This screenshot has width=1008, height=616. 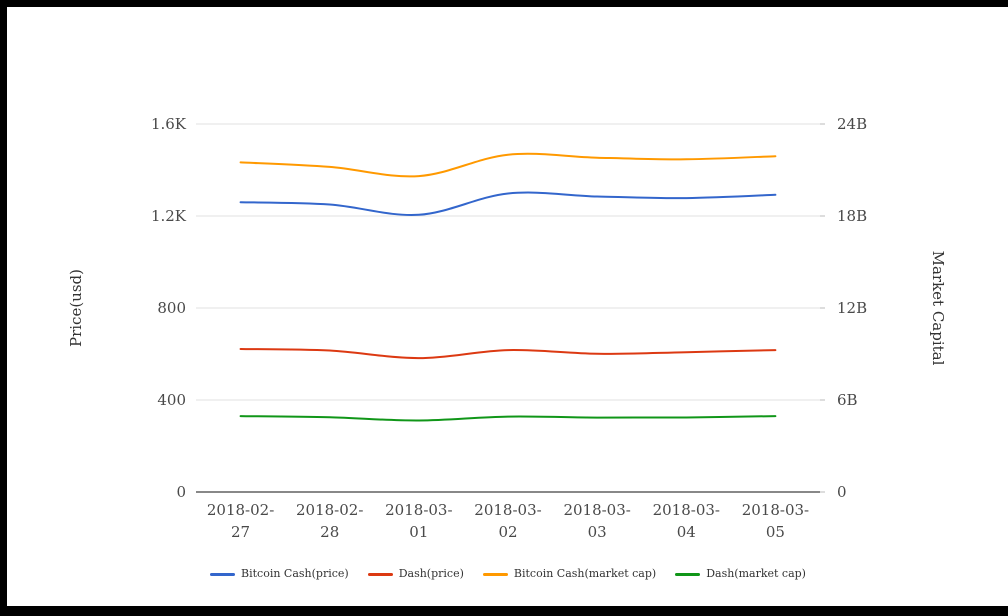 I want to click on left-axis-tick-label: 0, so click(x=181, y=492).